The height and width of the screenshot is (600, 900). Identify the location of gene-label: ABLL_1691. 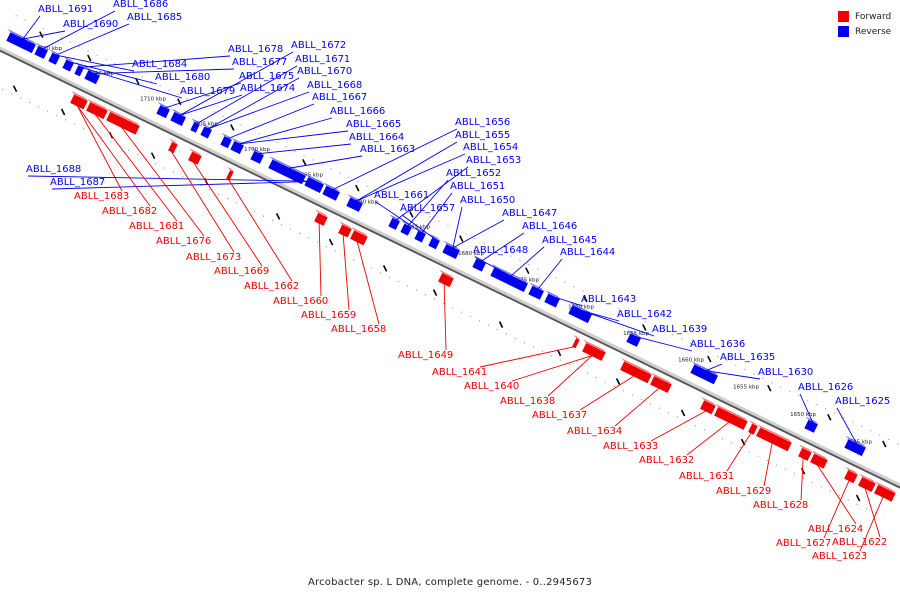
(65, 9).